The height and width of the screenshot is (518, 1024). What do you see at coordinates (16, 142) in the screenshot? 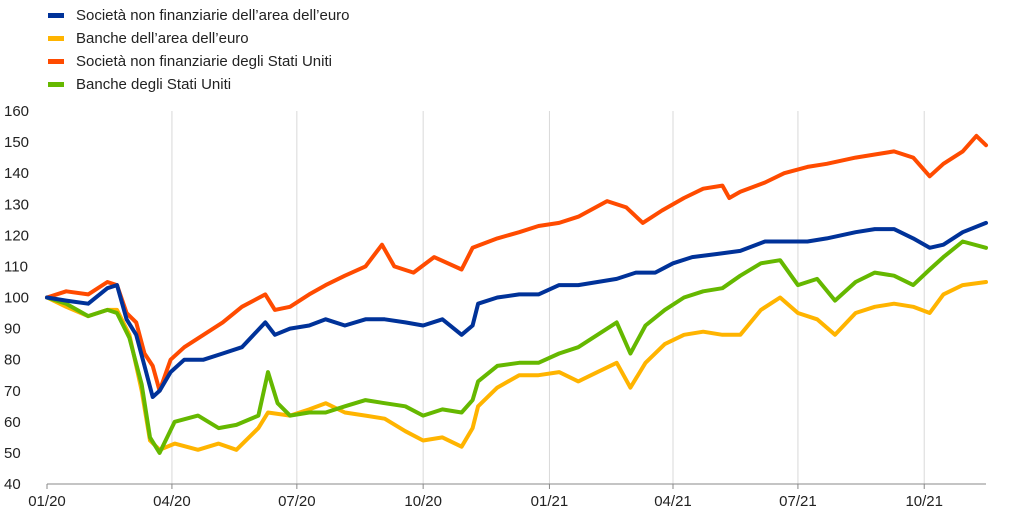
I see `y-tick-label: 150` at bounding box center [16, 142].